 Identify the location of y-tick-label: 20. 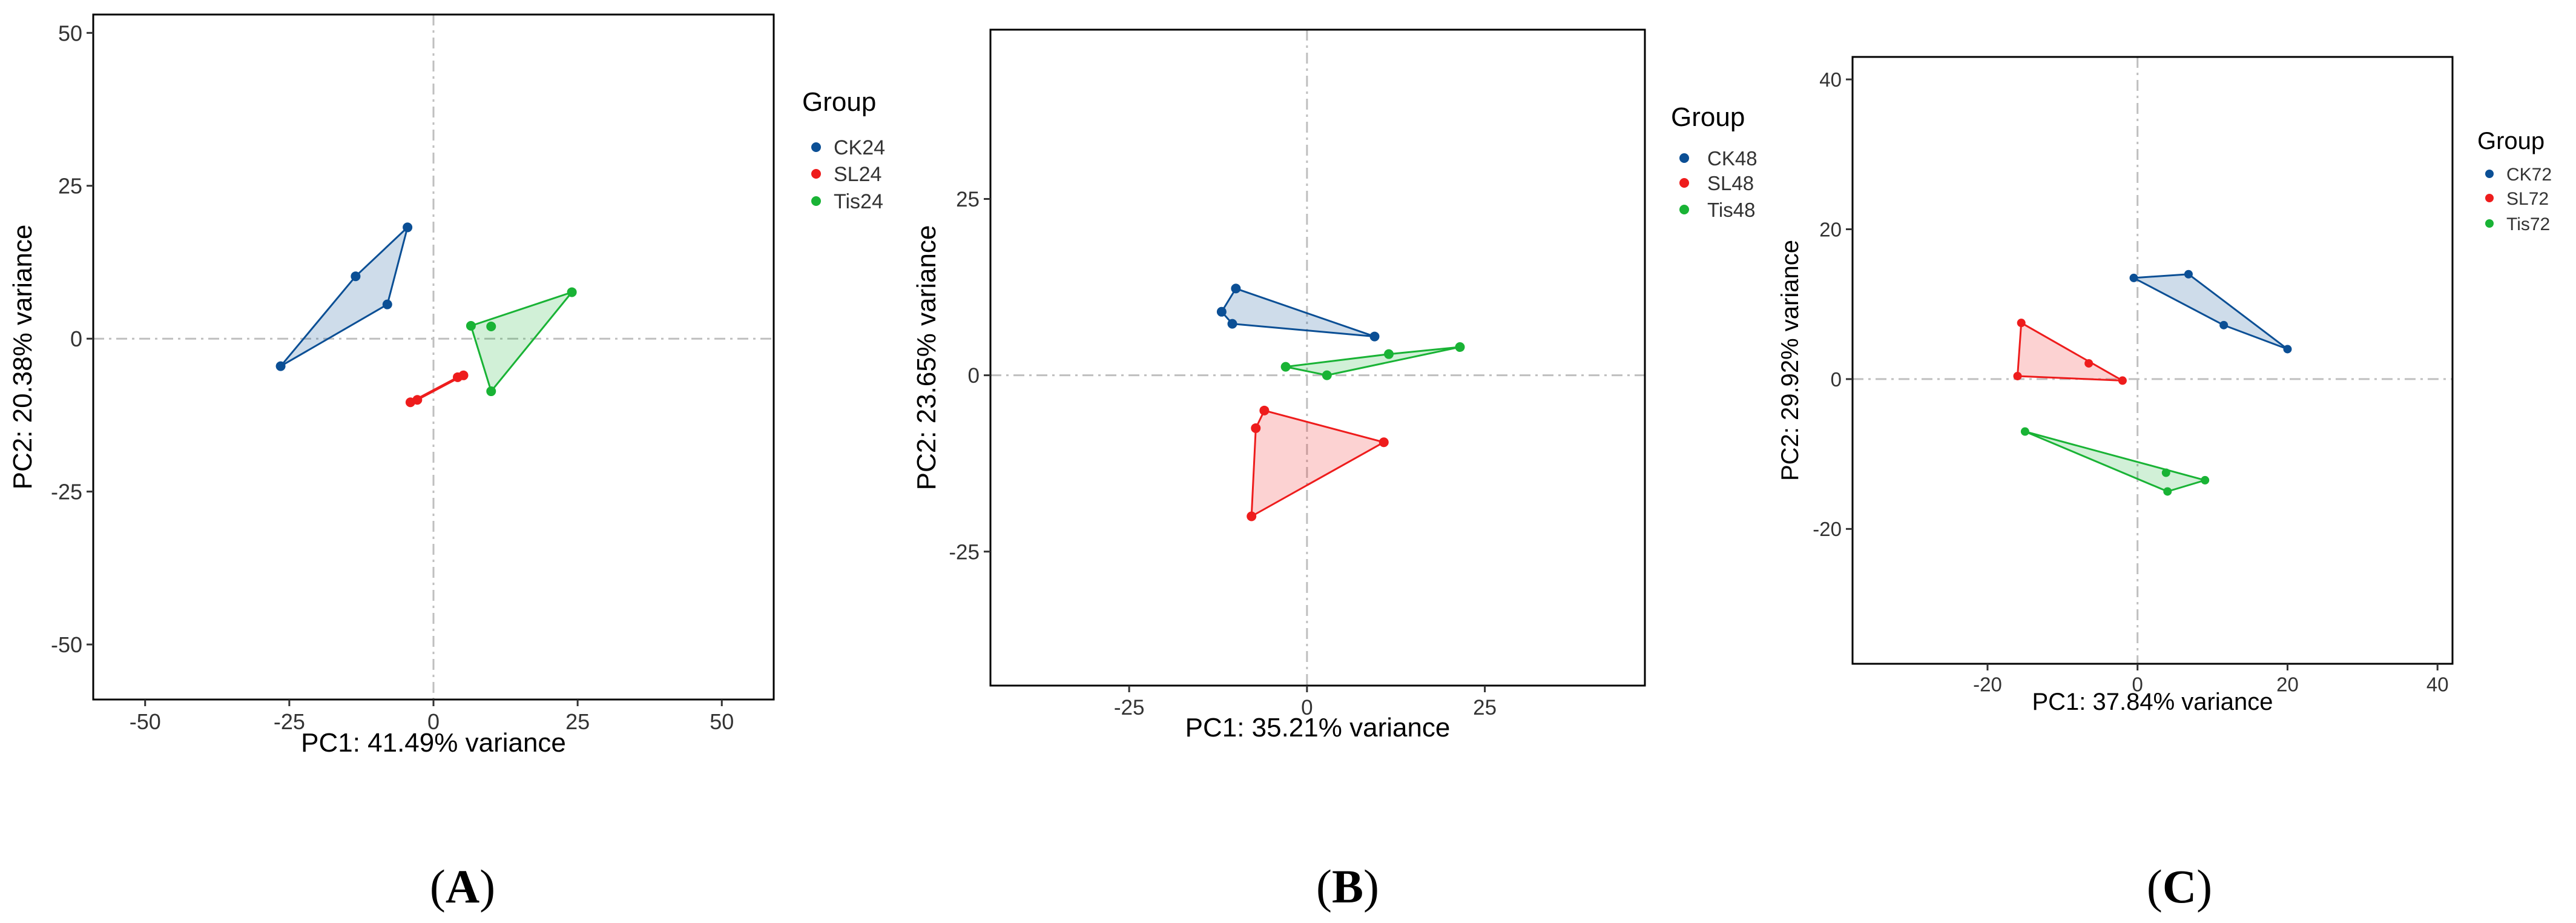
(1830, 229).